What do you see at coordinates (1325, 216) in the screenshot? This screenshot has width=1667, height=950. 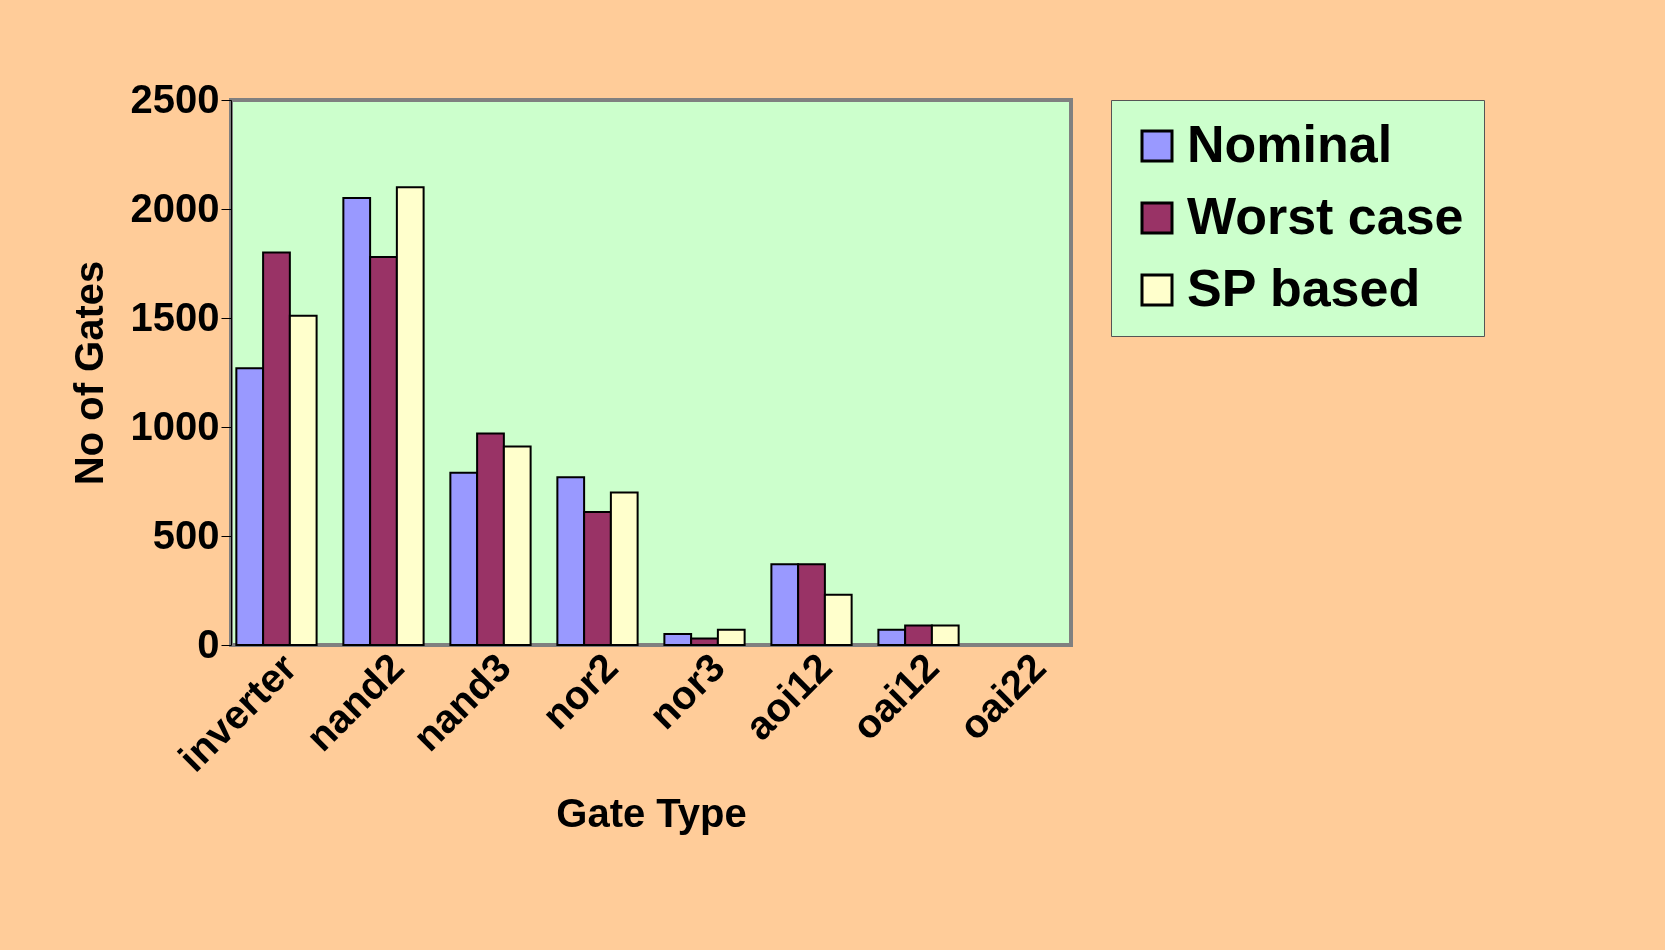 I see `legend-label: Worst case` at bounding box center [1325, 216].